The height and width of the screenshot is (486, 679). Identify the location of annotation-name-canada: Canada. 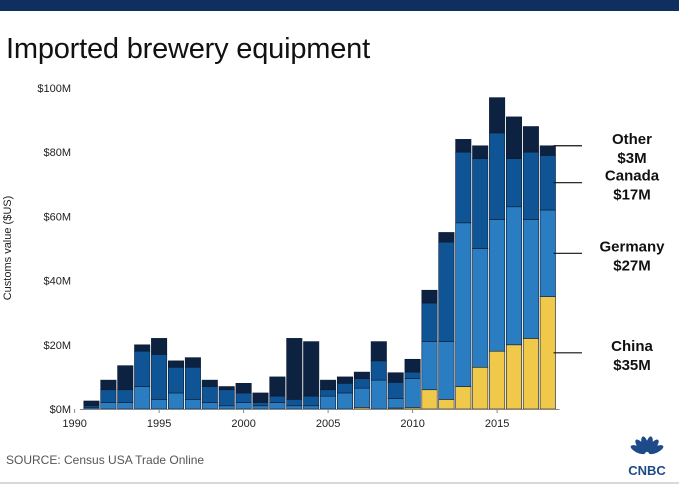
(632, 176).